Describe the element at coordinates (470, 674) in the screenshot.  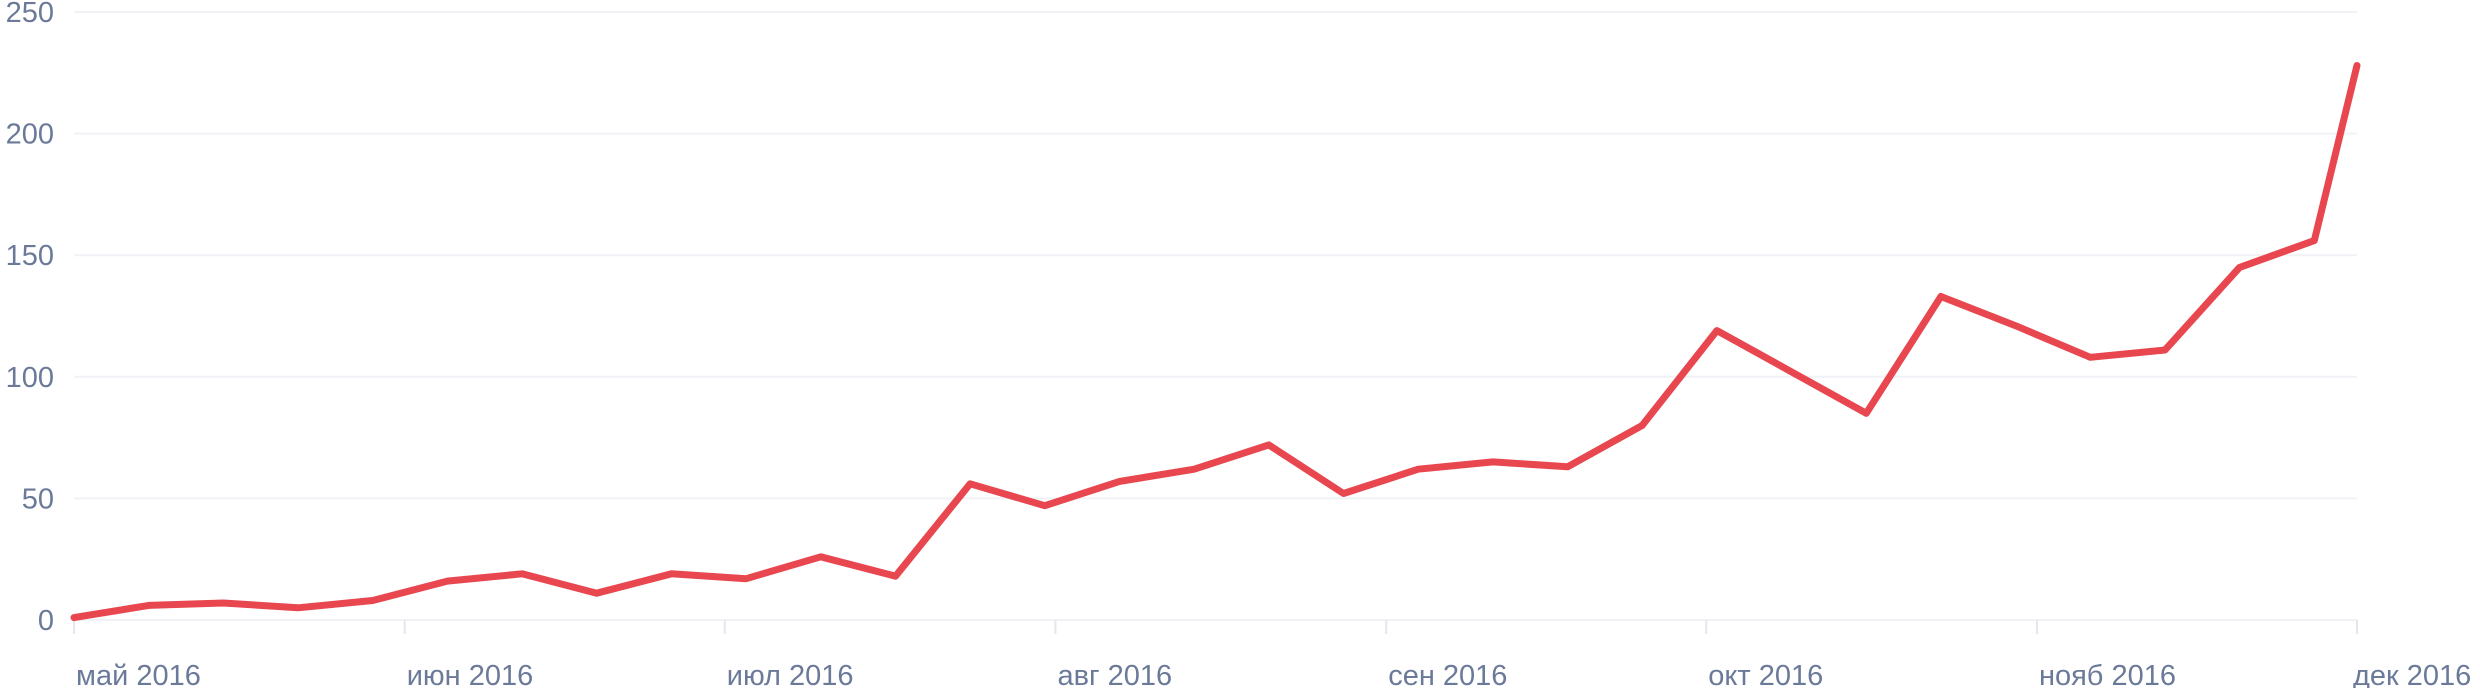
I see `x-tick-label: июн 2016` at that location.